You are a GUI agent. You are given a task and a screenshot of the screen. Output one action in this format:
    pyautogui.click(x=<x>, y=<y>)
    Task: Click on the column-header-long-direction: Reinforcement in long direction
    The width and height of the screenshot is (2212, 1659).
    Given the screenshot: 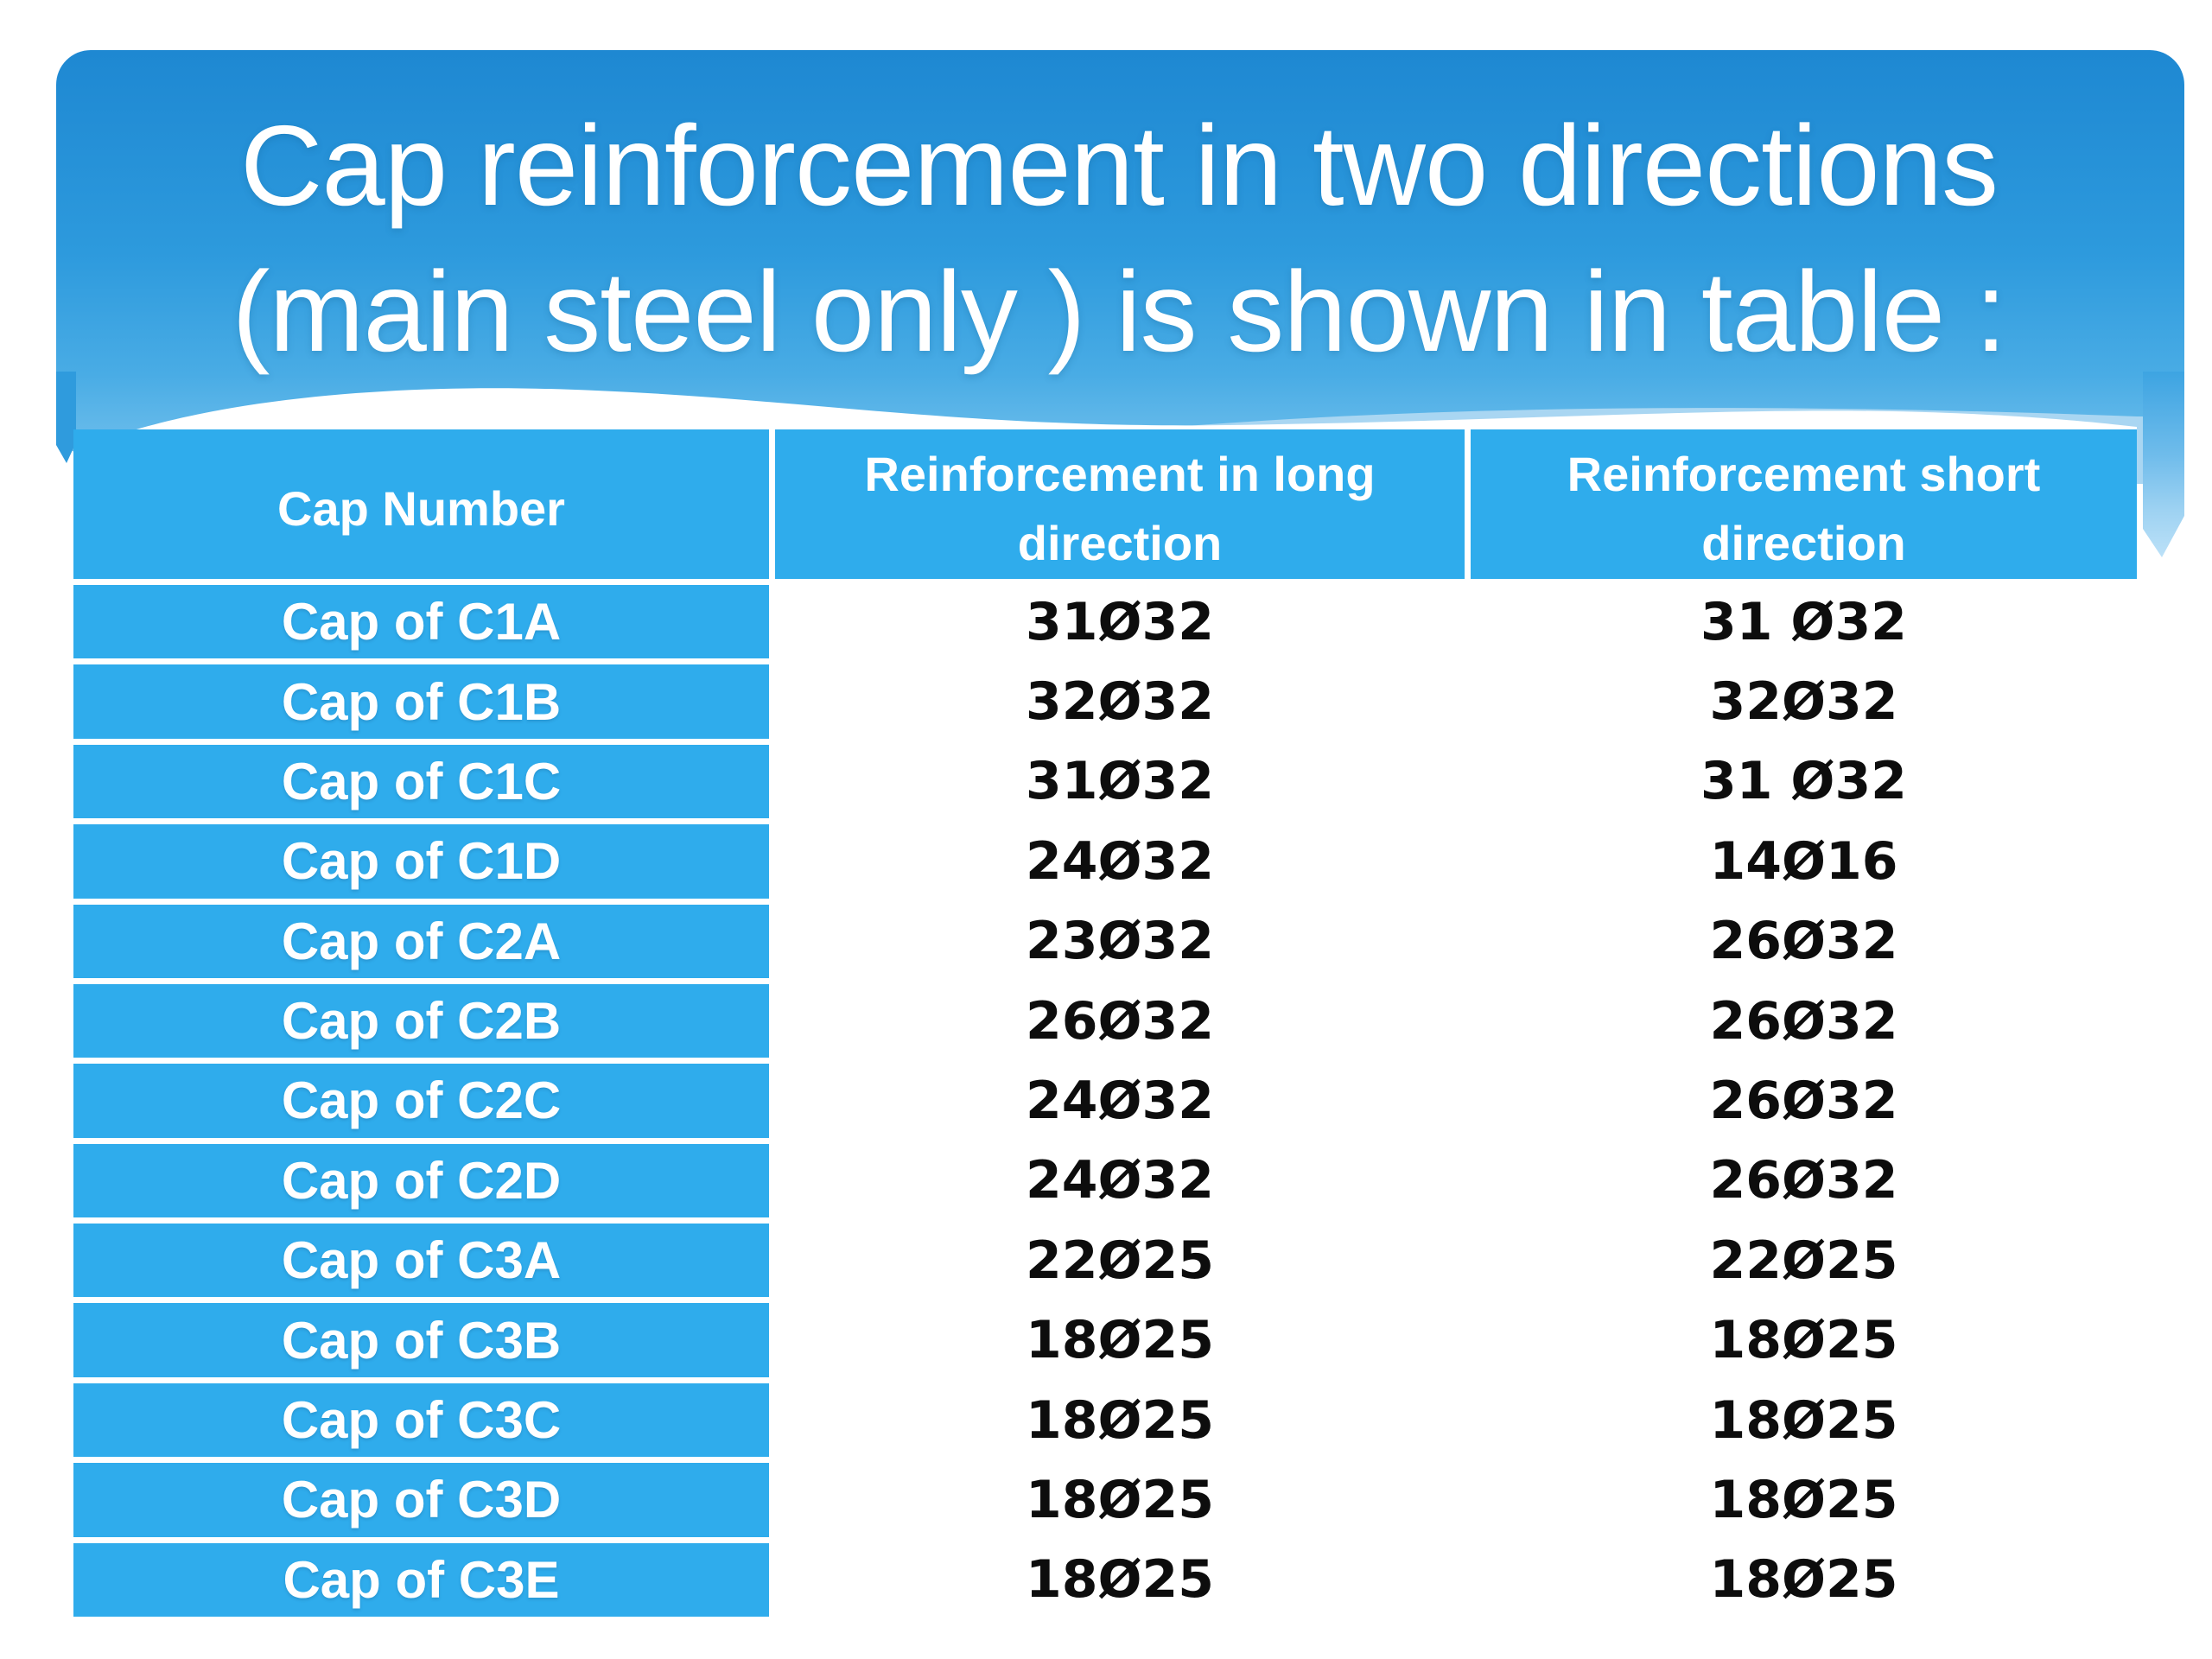 What is the action you would take?
    pyautogui.click(x=1120, y=504)
    